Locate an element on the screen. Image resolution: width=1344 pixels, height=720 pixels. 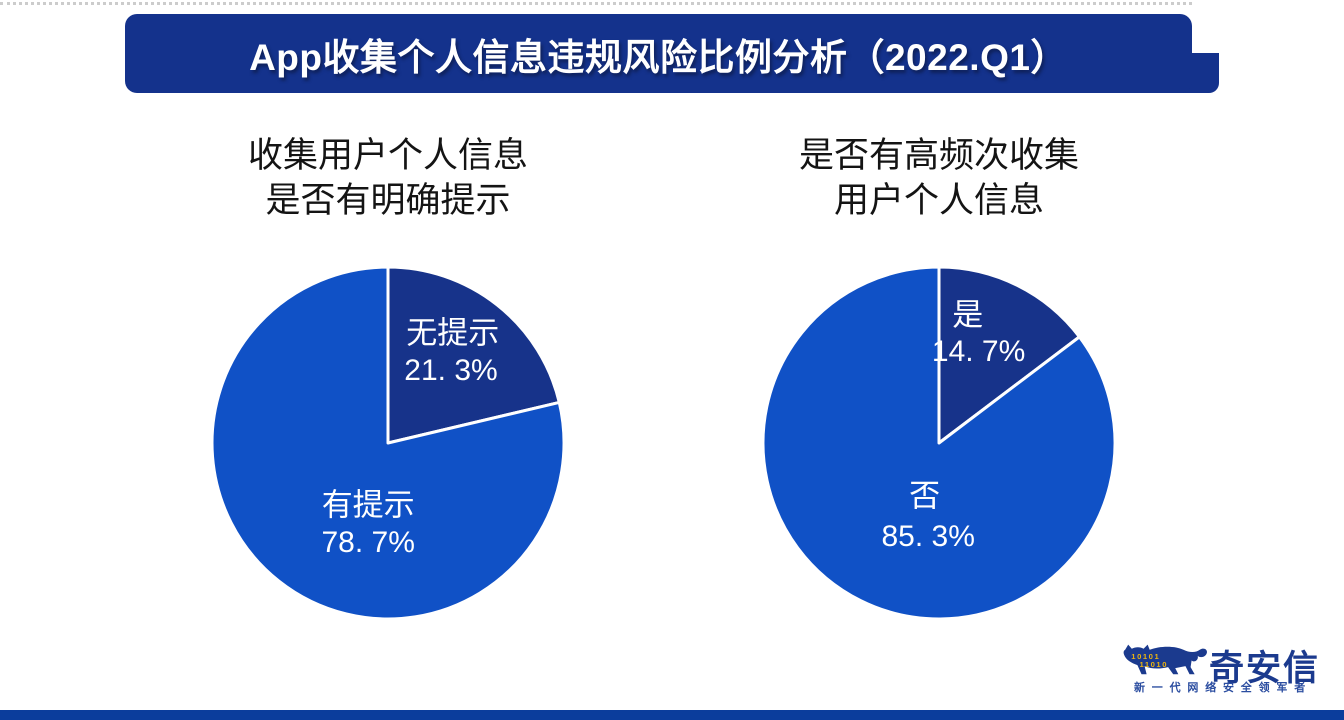
pie-slice-无提示 is located at coordinates (473, 355).